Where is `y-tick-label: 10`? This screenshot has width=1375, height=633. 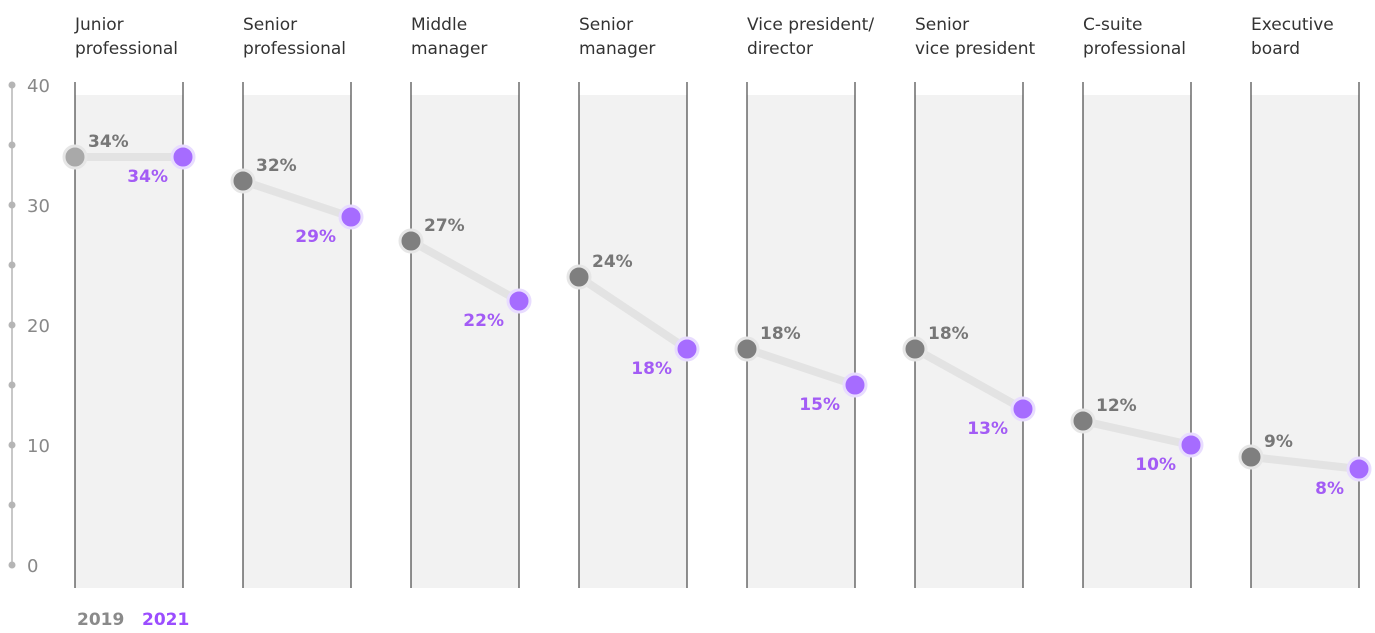 y-tick-label: 10 is located at coordinates (38, 446).